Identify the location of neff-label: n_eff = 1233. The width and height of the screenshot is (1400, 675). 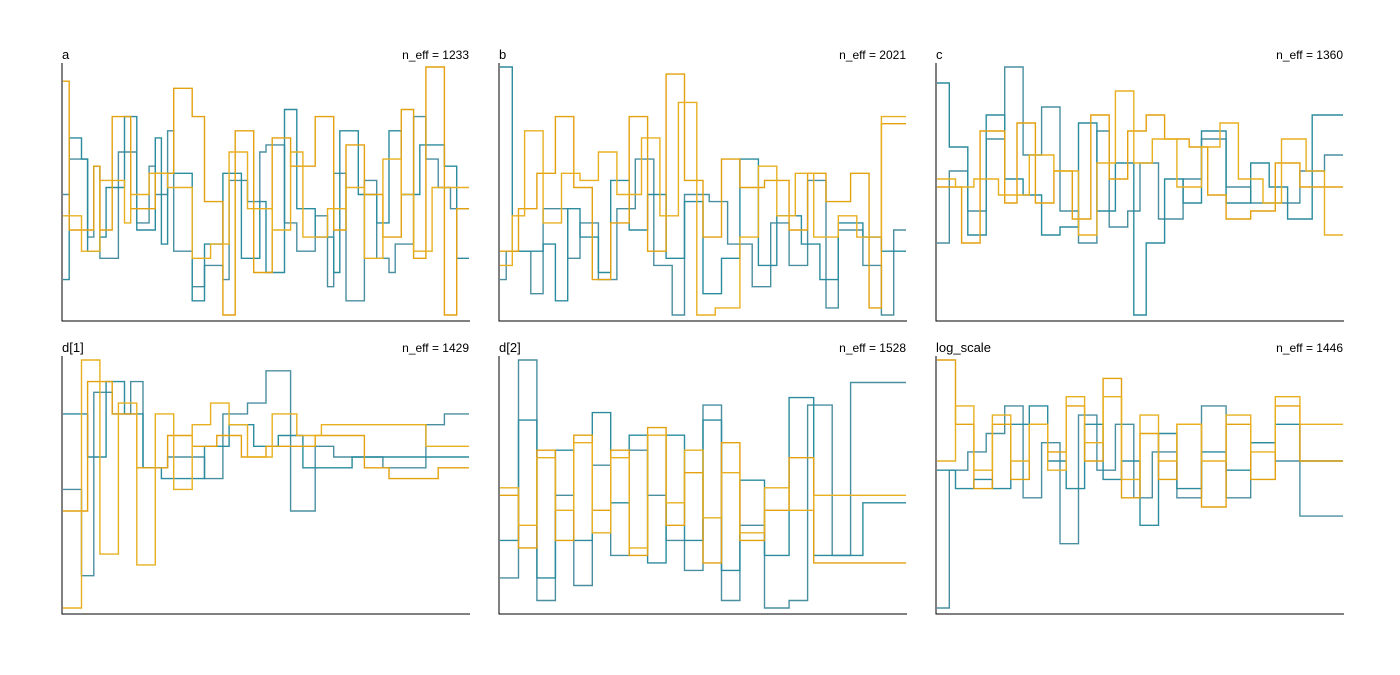
(435, 55).